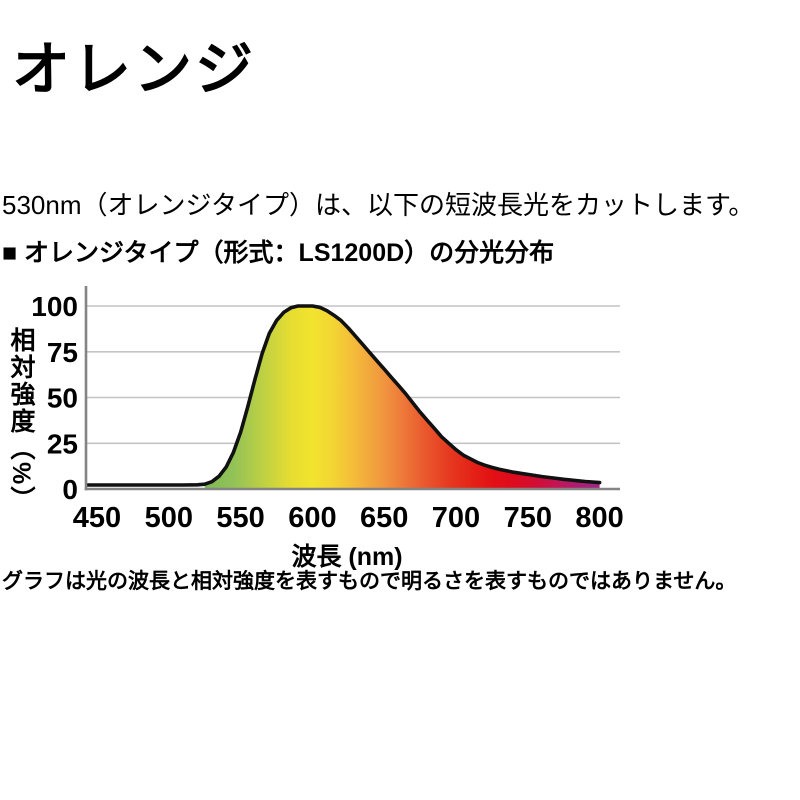 Image resolution: width=800 pixels, height=800 pixels. What do you see at coordinates (528, 518) in the screenshot?
I see `x-tick-label: 750` at bounding box center [528, 518].